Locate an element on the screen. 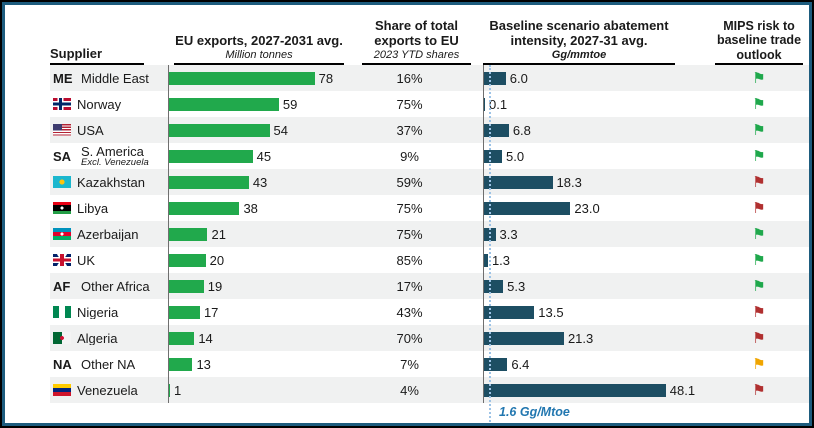 The height and width of the screenshot is (428, 814). supplier-name-block: UK is located at coordinates (86, 260).